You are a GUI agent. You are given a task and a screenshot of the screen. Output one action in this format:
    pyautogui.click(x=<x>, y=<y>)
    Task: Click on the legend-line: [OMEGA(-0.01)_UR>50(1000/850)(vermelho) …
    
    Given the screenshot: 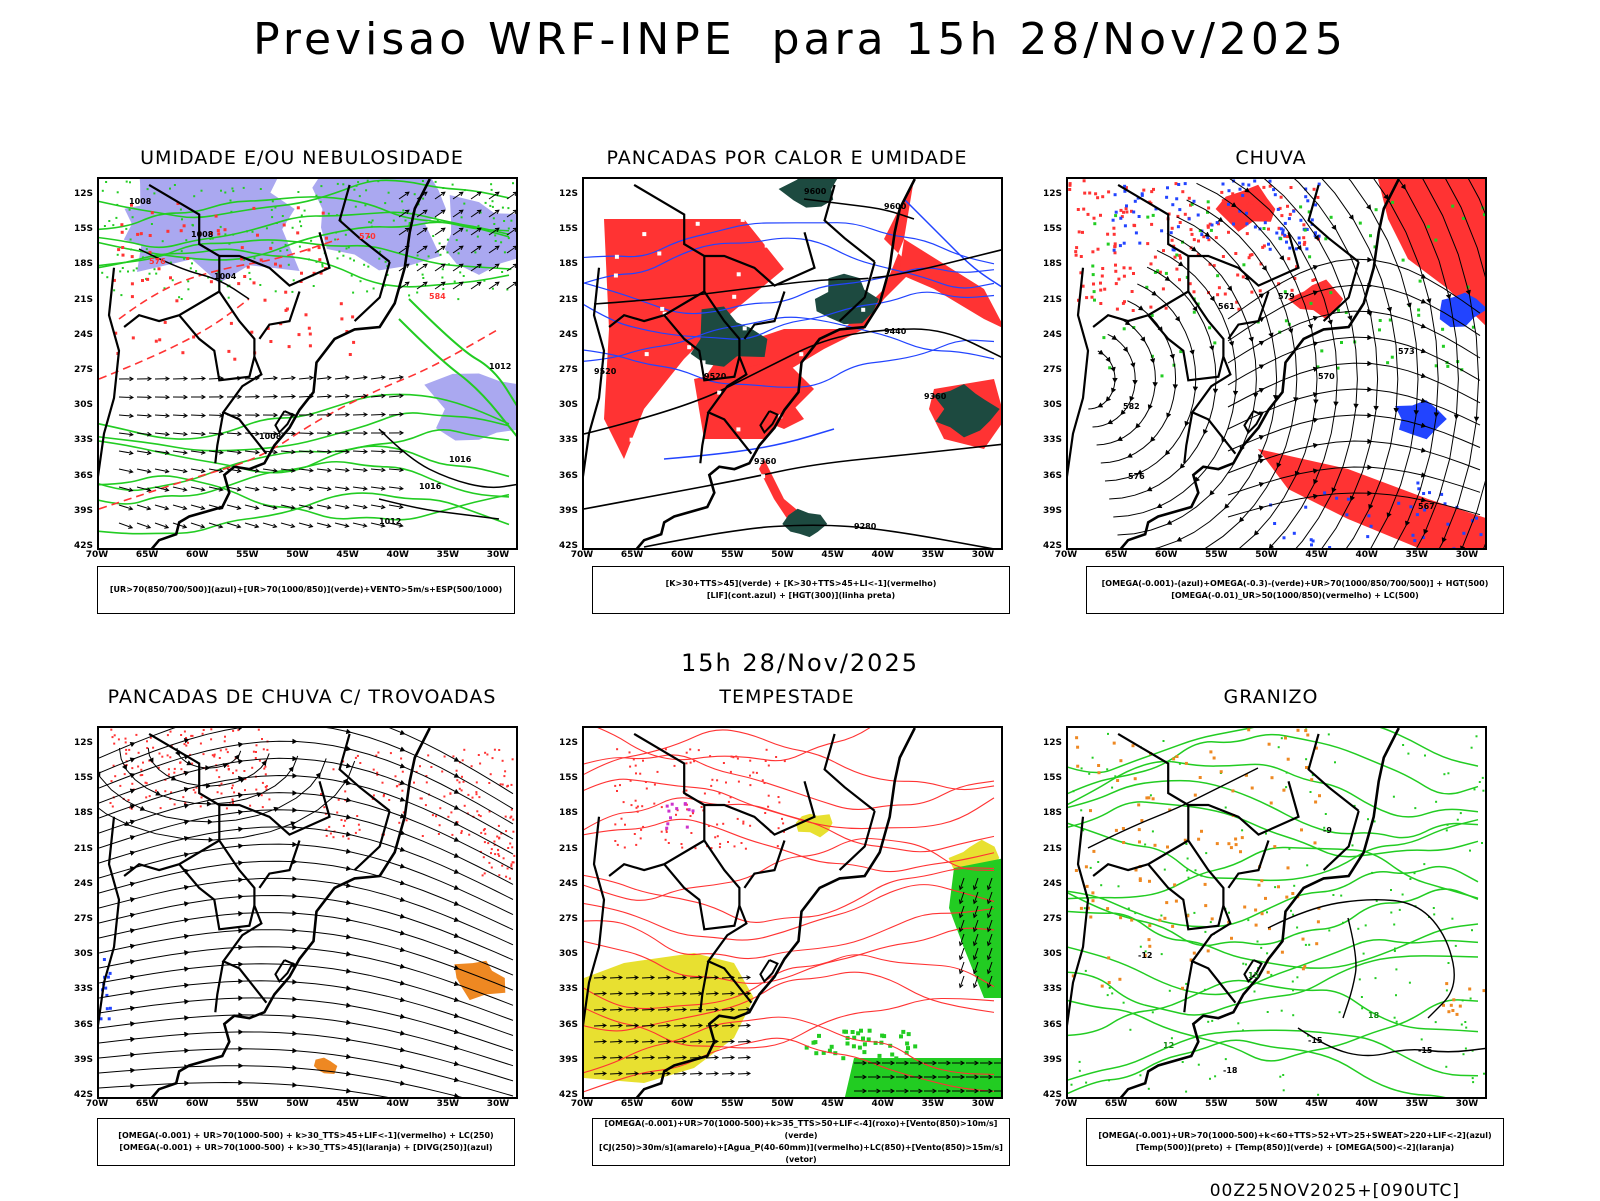 What is the action you would take?
    pyautogui.click(x=1295, y=596)
    